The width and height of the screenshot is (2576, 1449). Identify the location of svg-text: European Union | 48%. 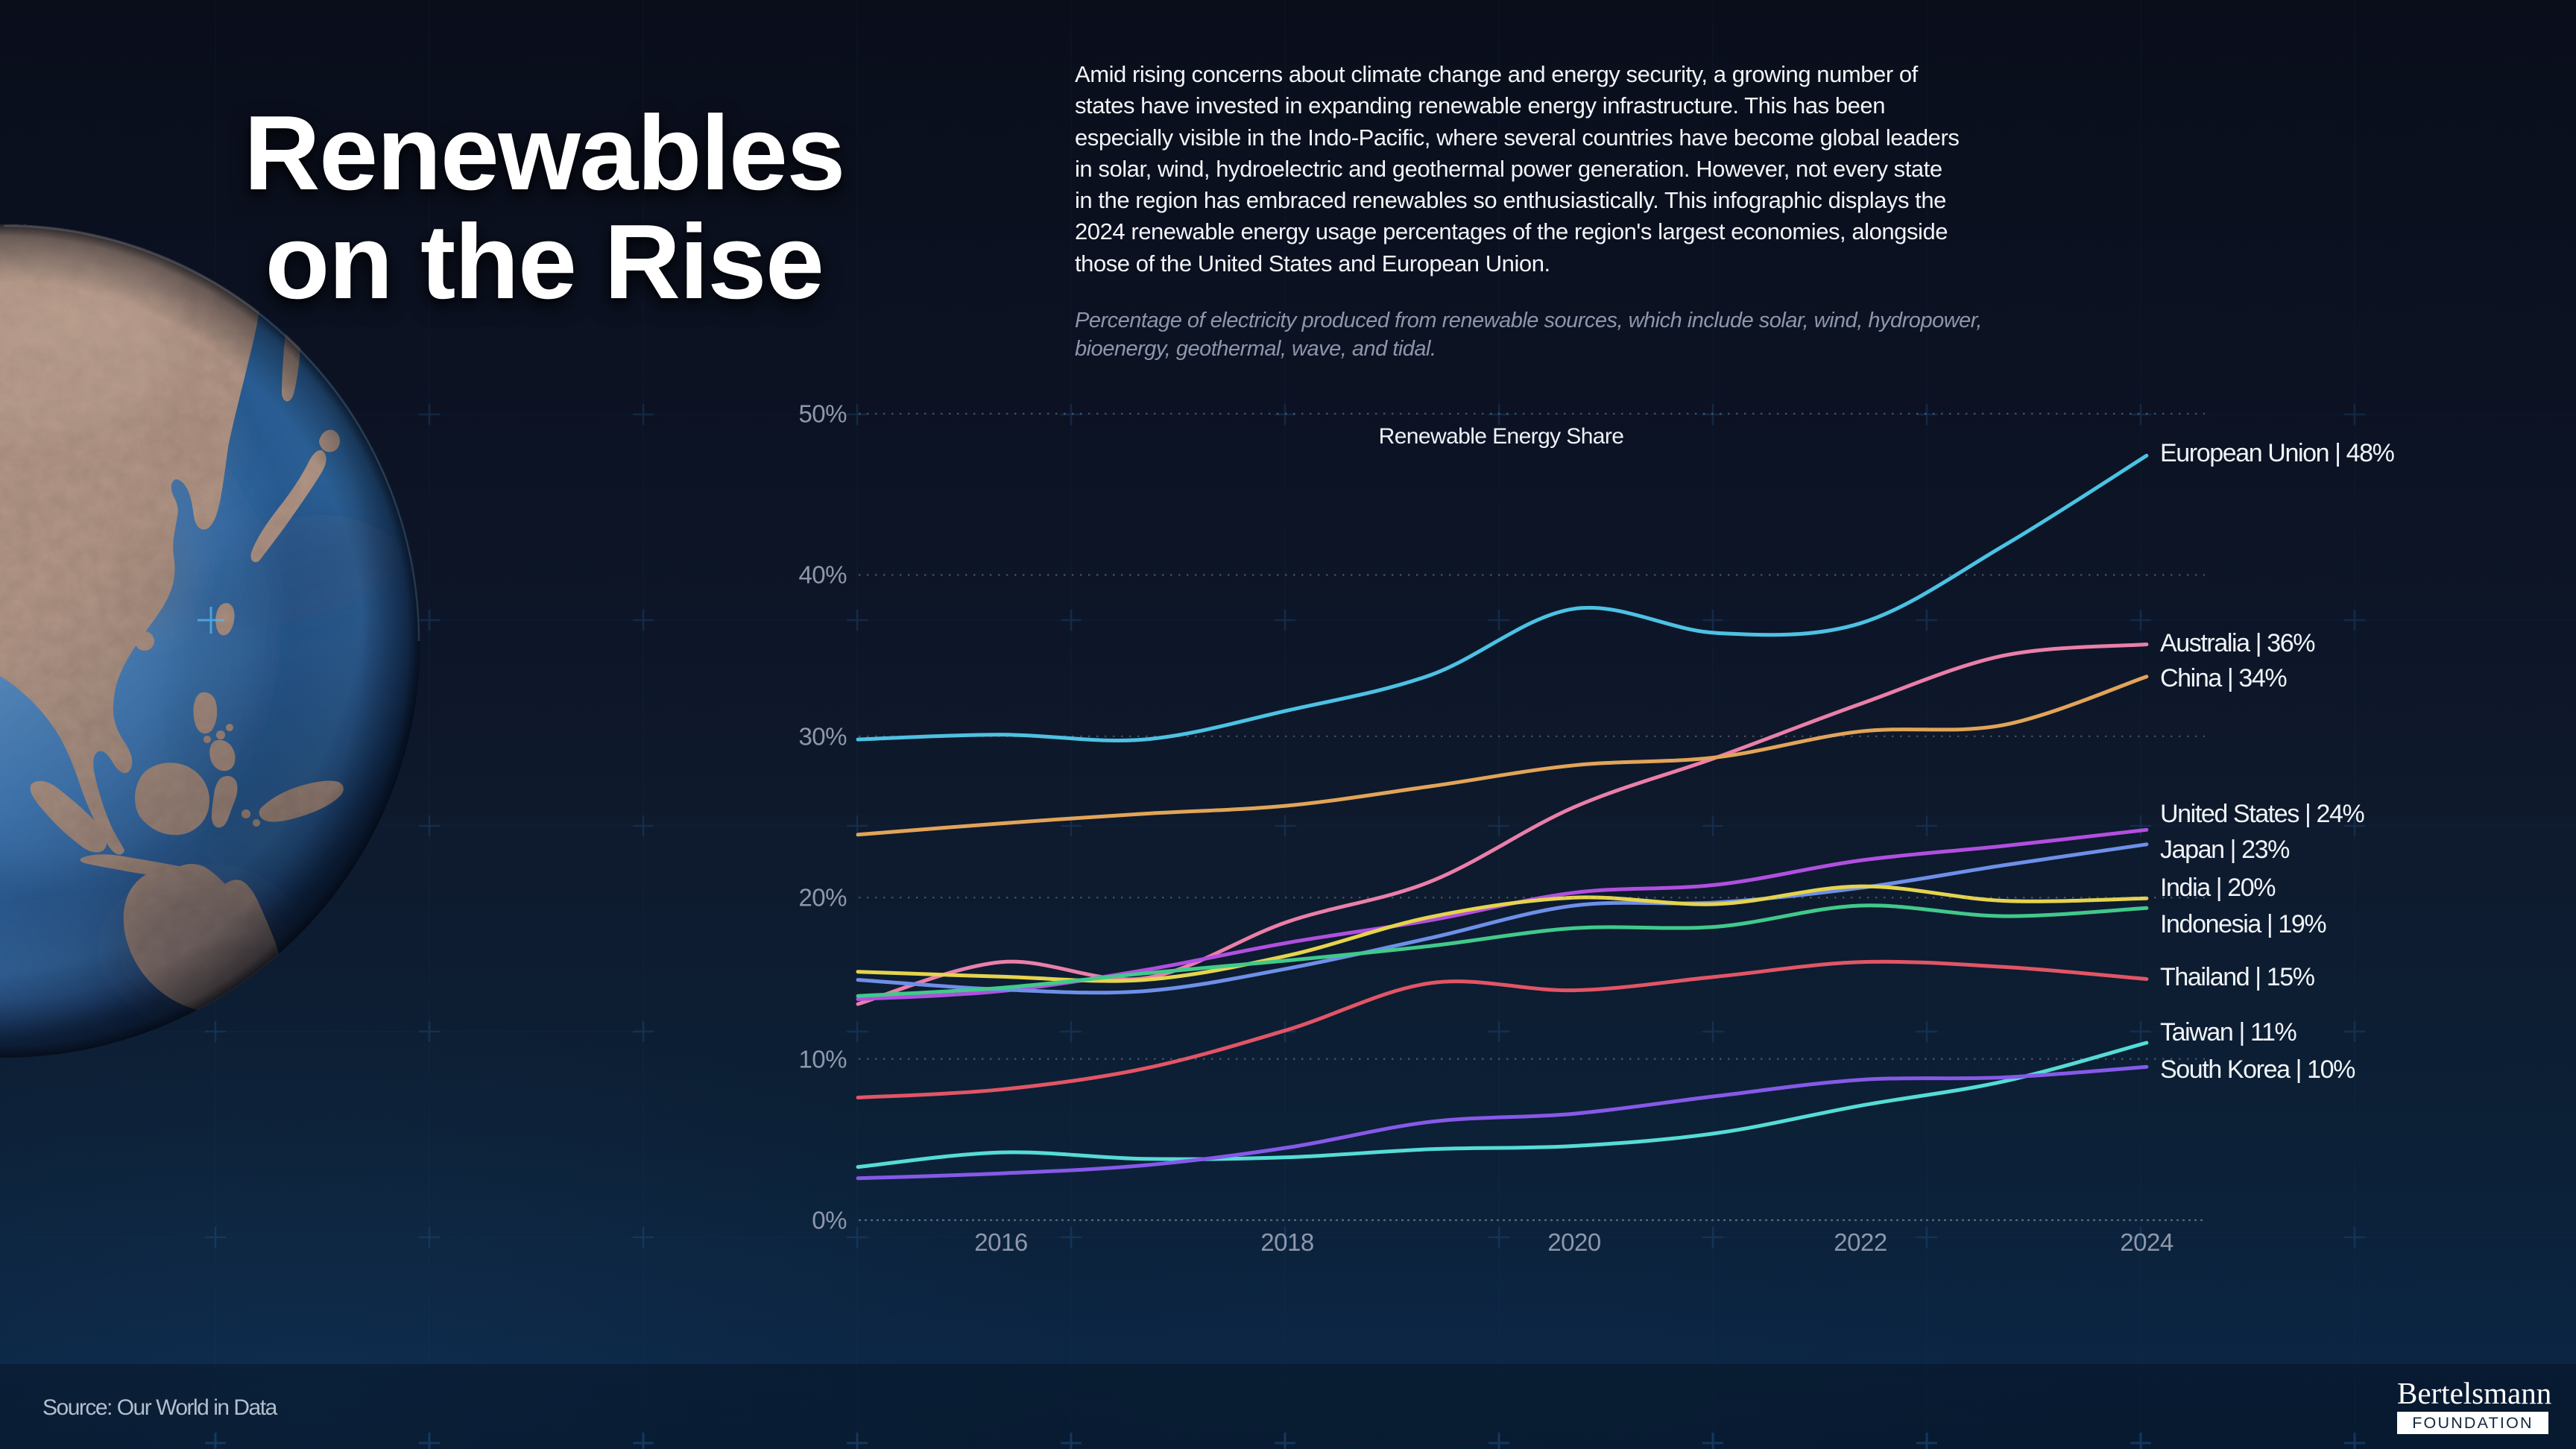
(2277, 453).